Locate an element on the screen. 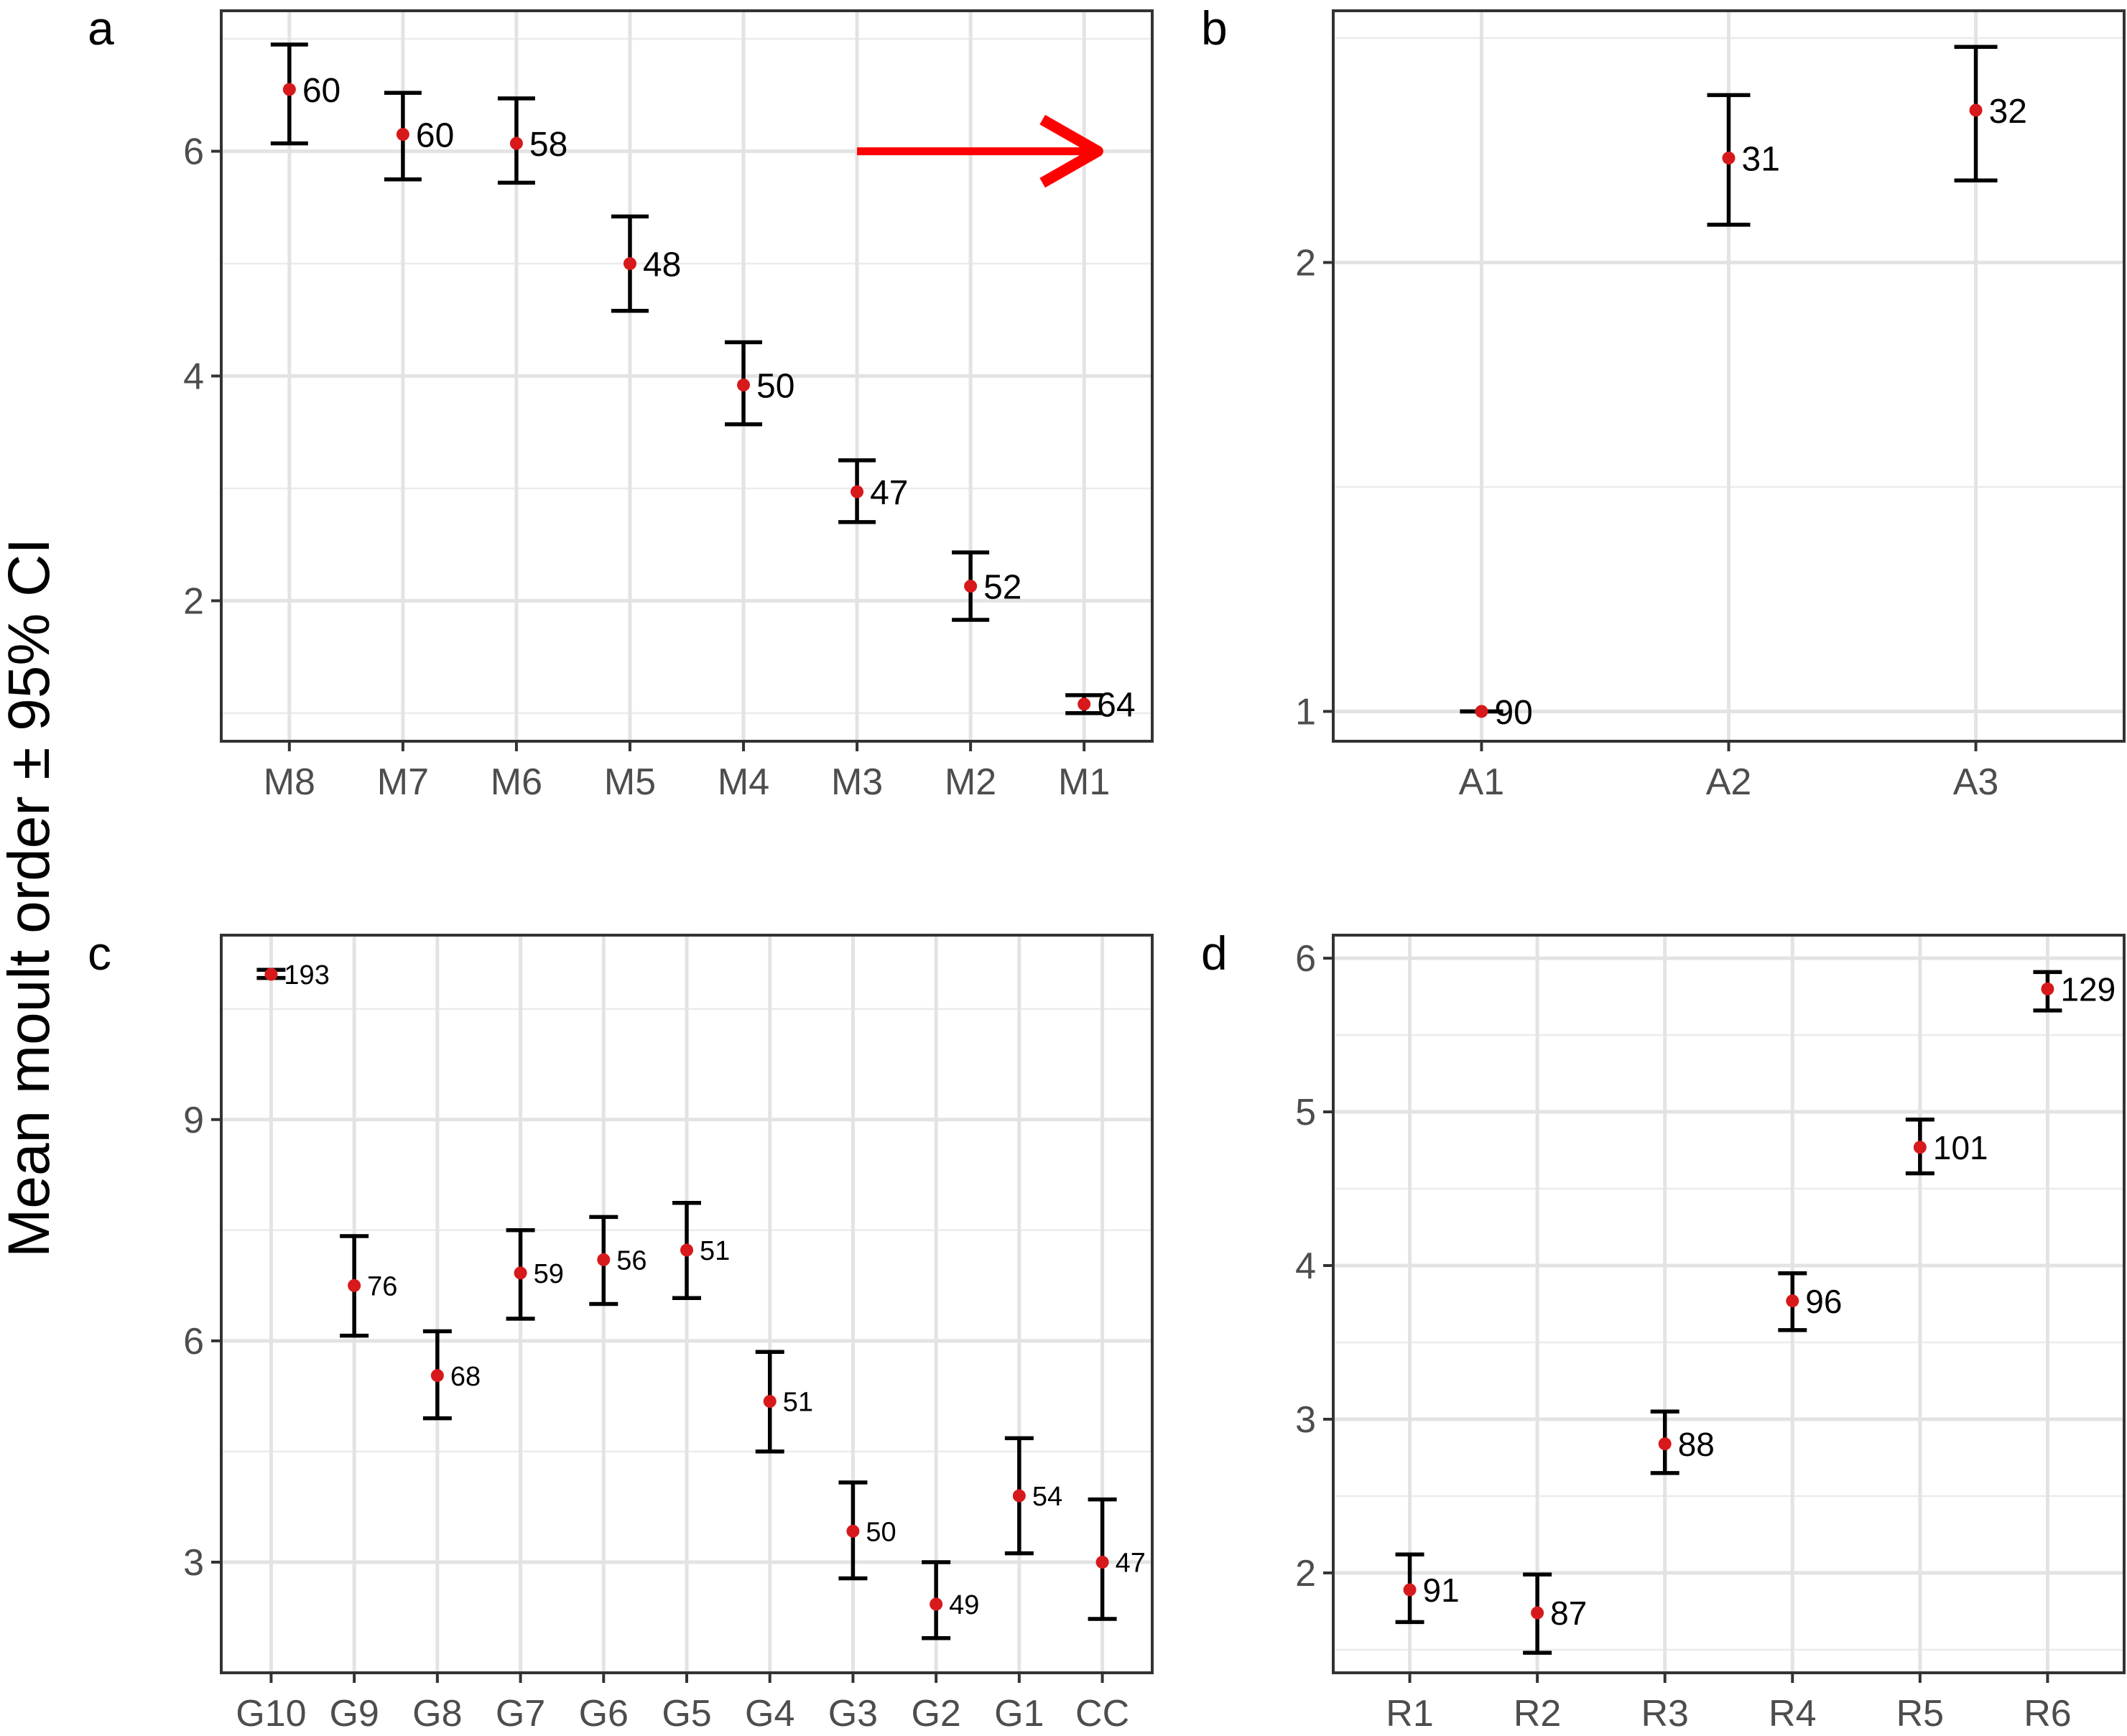 The width and height of the screenshot is (2127, 1736). sample-size-label: 64 is located at coordinates (1116, 706).